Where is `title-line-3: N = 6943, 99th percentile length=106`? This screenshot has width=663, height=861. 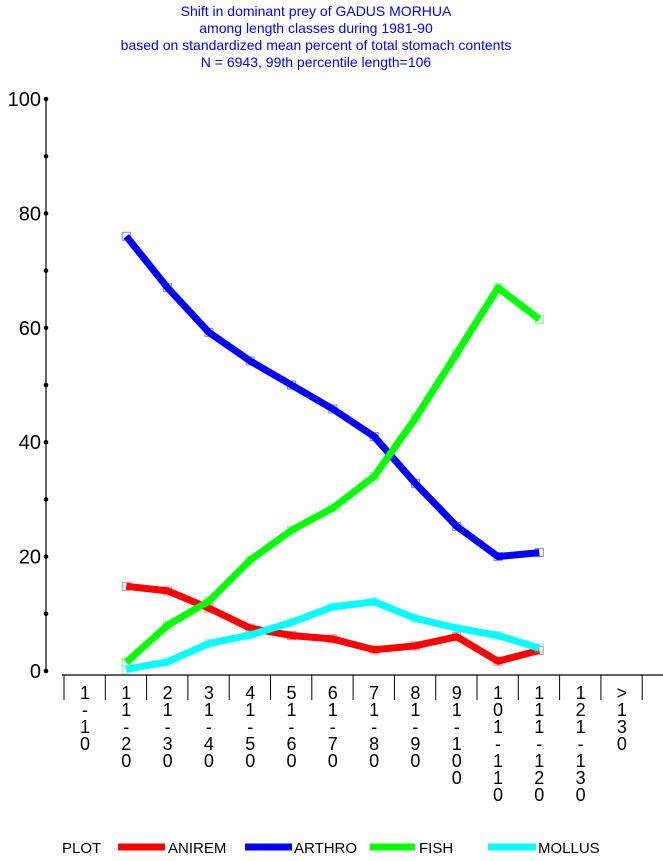
title-line-3: N = 6943, 99th percentile length=106 is located at coordinates (316, 62).